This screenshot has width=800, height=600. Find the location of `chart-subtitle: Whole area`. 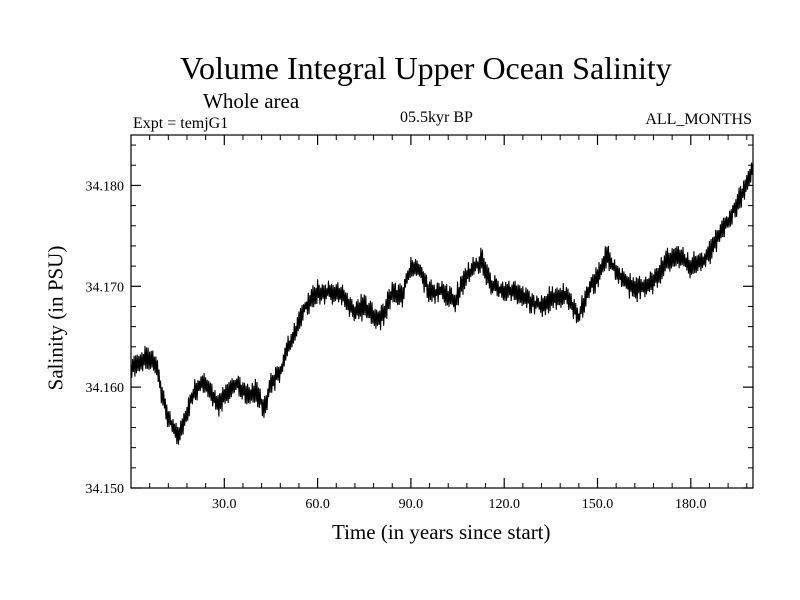

chart-subtitle: Whole area is located at coordinates (251, 101).